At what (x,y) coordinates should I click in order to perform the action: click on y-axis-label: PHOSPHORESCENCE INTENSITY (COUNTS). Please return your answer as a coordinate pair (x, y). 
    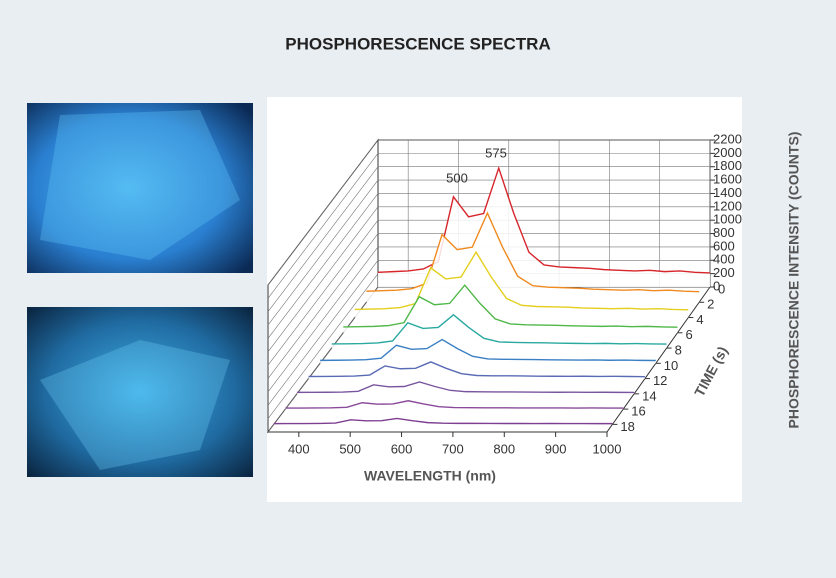
    Looking at the image, I should click on (794, 280).